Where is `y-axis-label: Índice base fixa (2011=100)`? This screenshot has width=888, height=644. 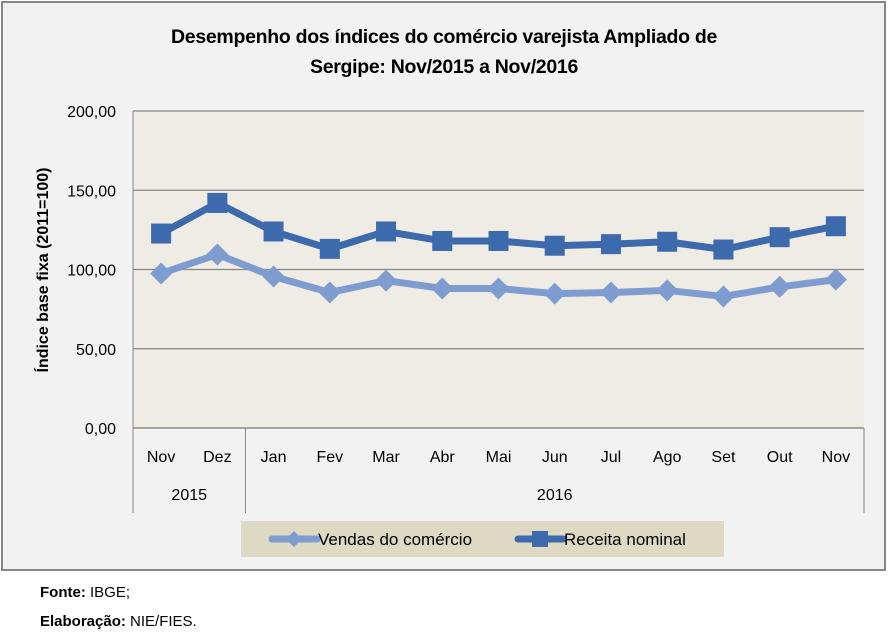 y-axis-label: Índice base fixa (2011=100) is located at coordinates (42, 269).